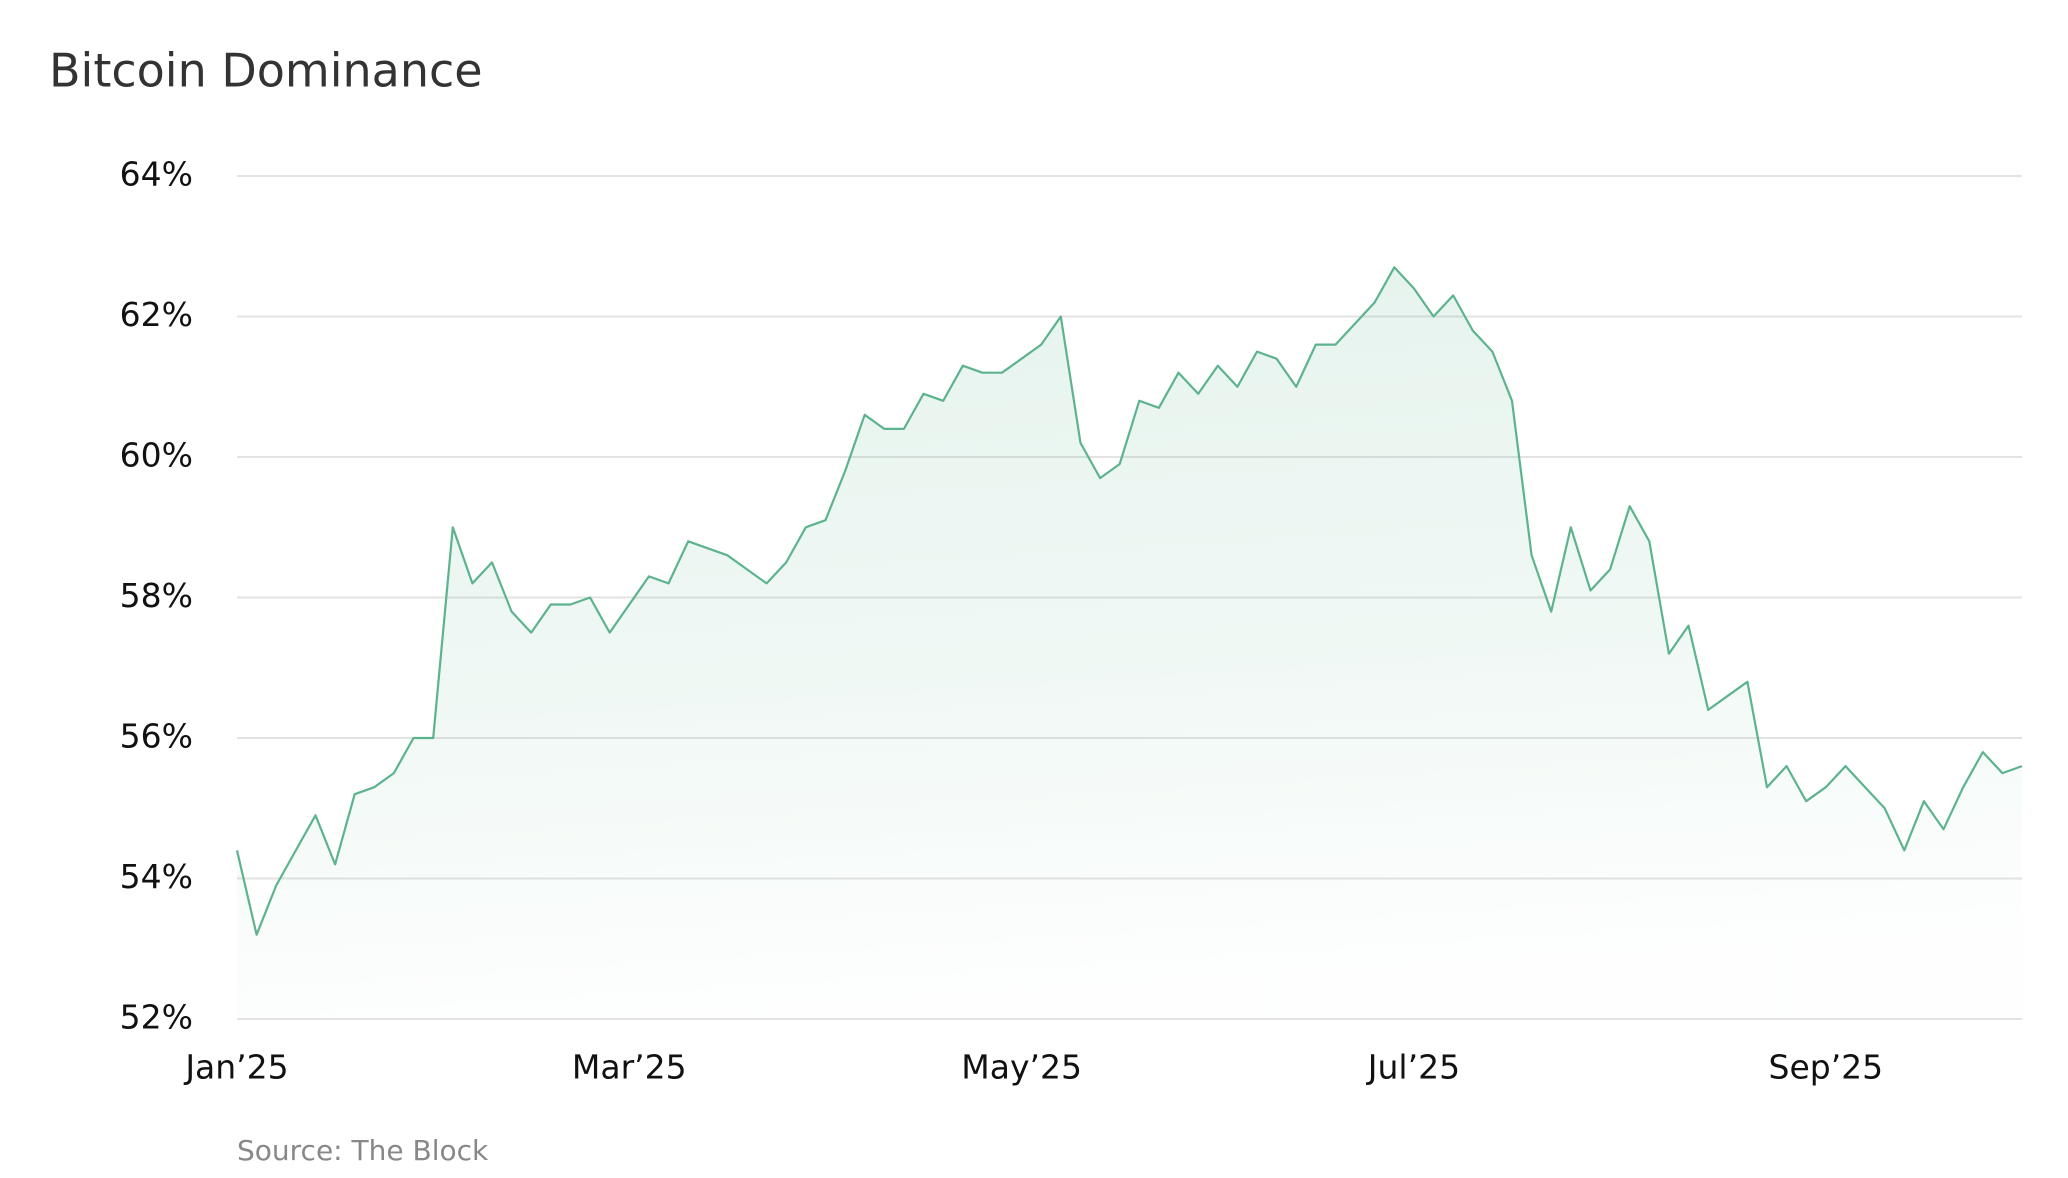 Image resolution: width=2068 pixels, height=1178 pixels. What do you see at coordinates (1413, 1067) in the screenshot?
I see `x-tick-label: Jul’25` at bounding box center [1413, 1067].